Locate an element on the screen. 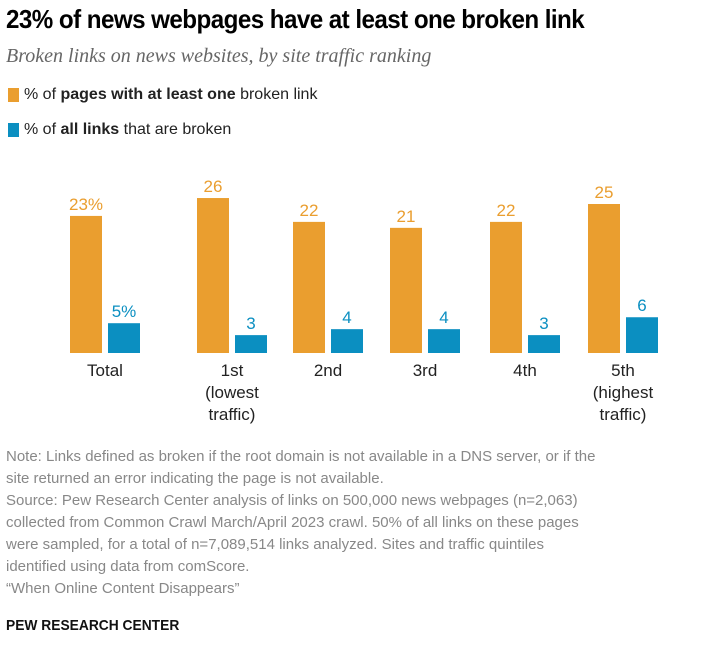 Image resolution: width=703 pixels, height=645 pixels. category-label-2nd: 2nd is located at coordinates (328, 370).